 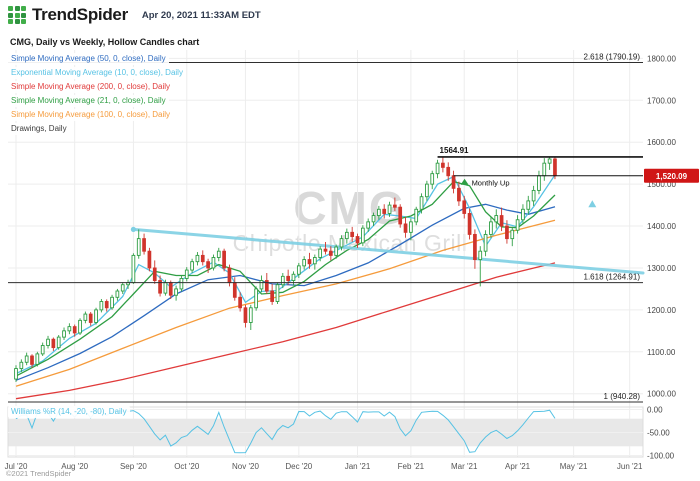 What do you see at coordinates (661, 352) in the screenshot?
I see `price-axis-label: 1100.00` at bounding box center [661, 352].